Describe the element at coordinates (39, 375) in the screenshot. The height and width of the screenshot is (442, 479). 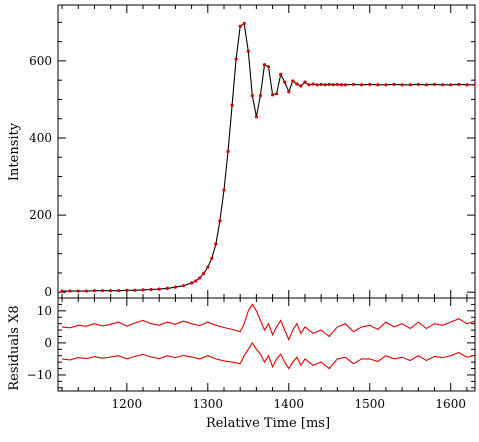
I see `y-tick-label: −10` at that location.